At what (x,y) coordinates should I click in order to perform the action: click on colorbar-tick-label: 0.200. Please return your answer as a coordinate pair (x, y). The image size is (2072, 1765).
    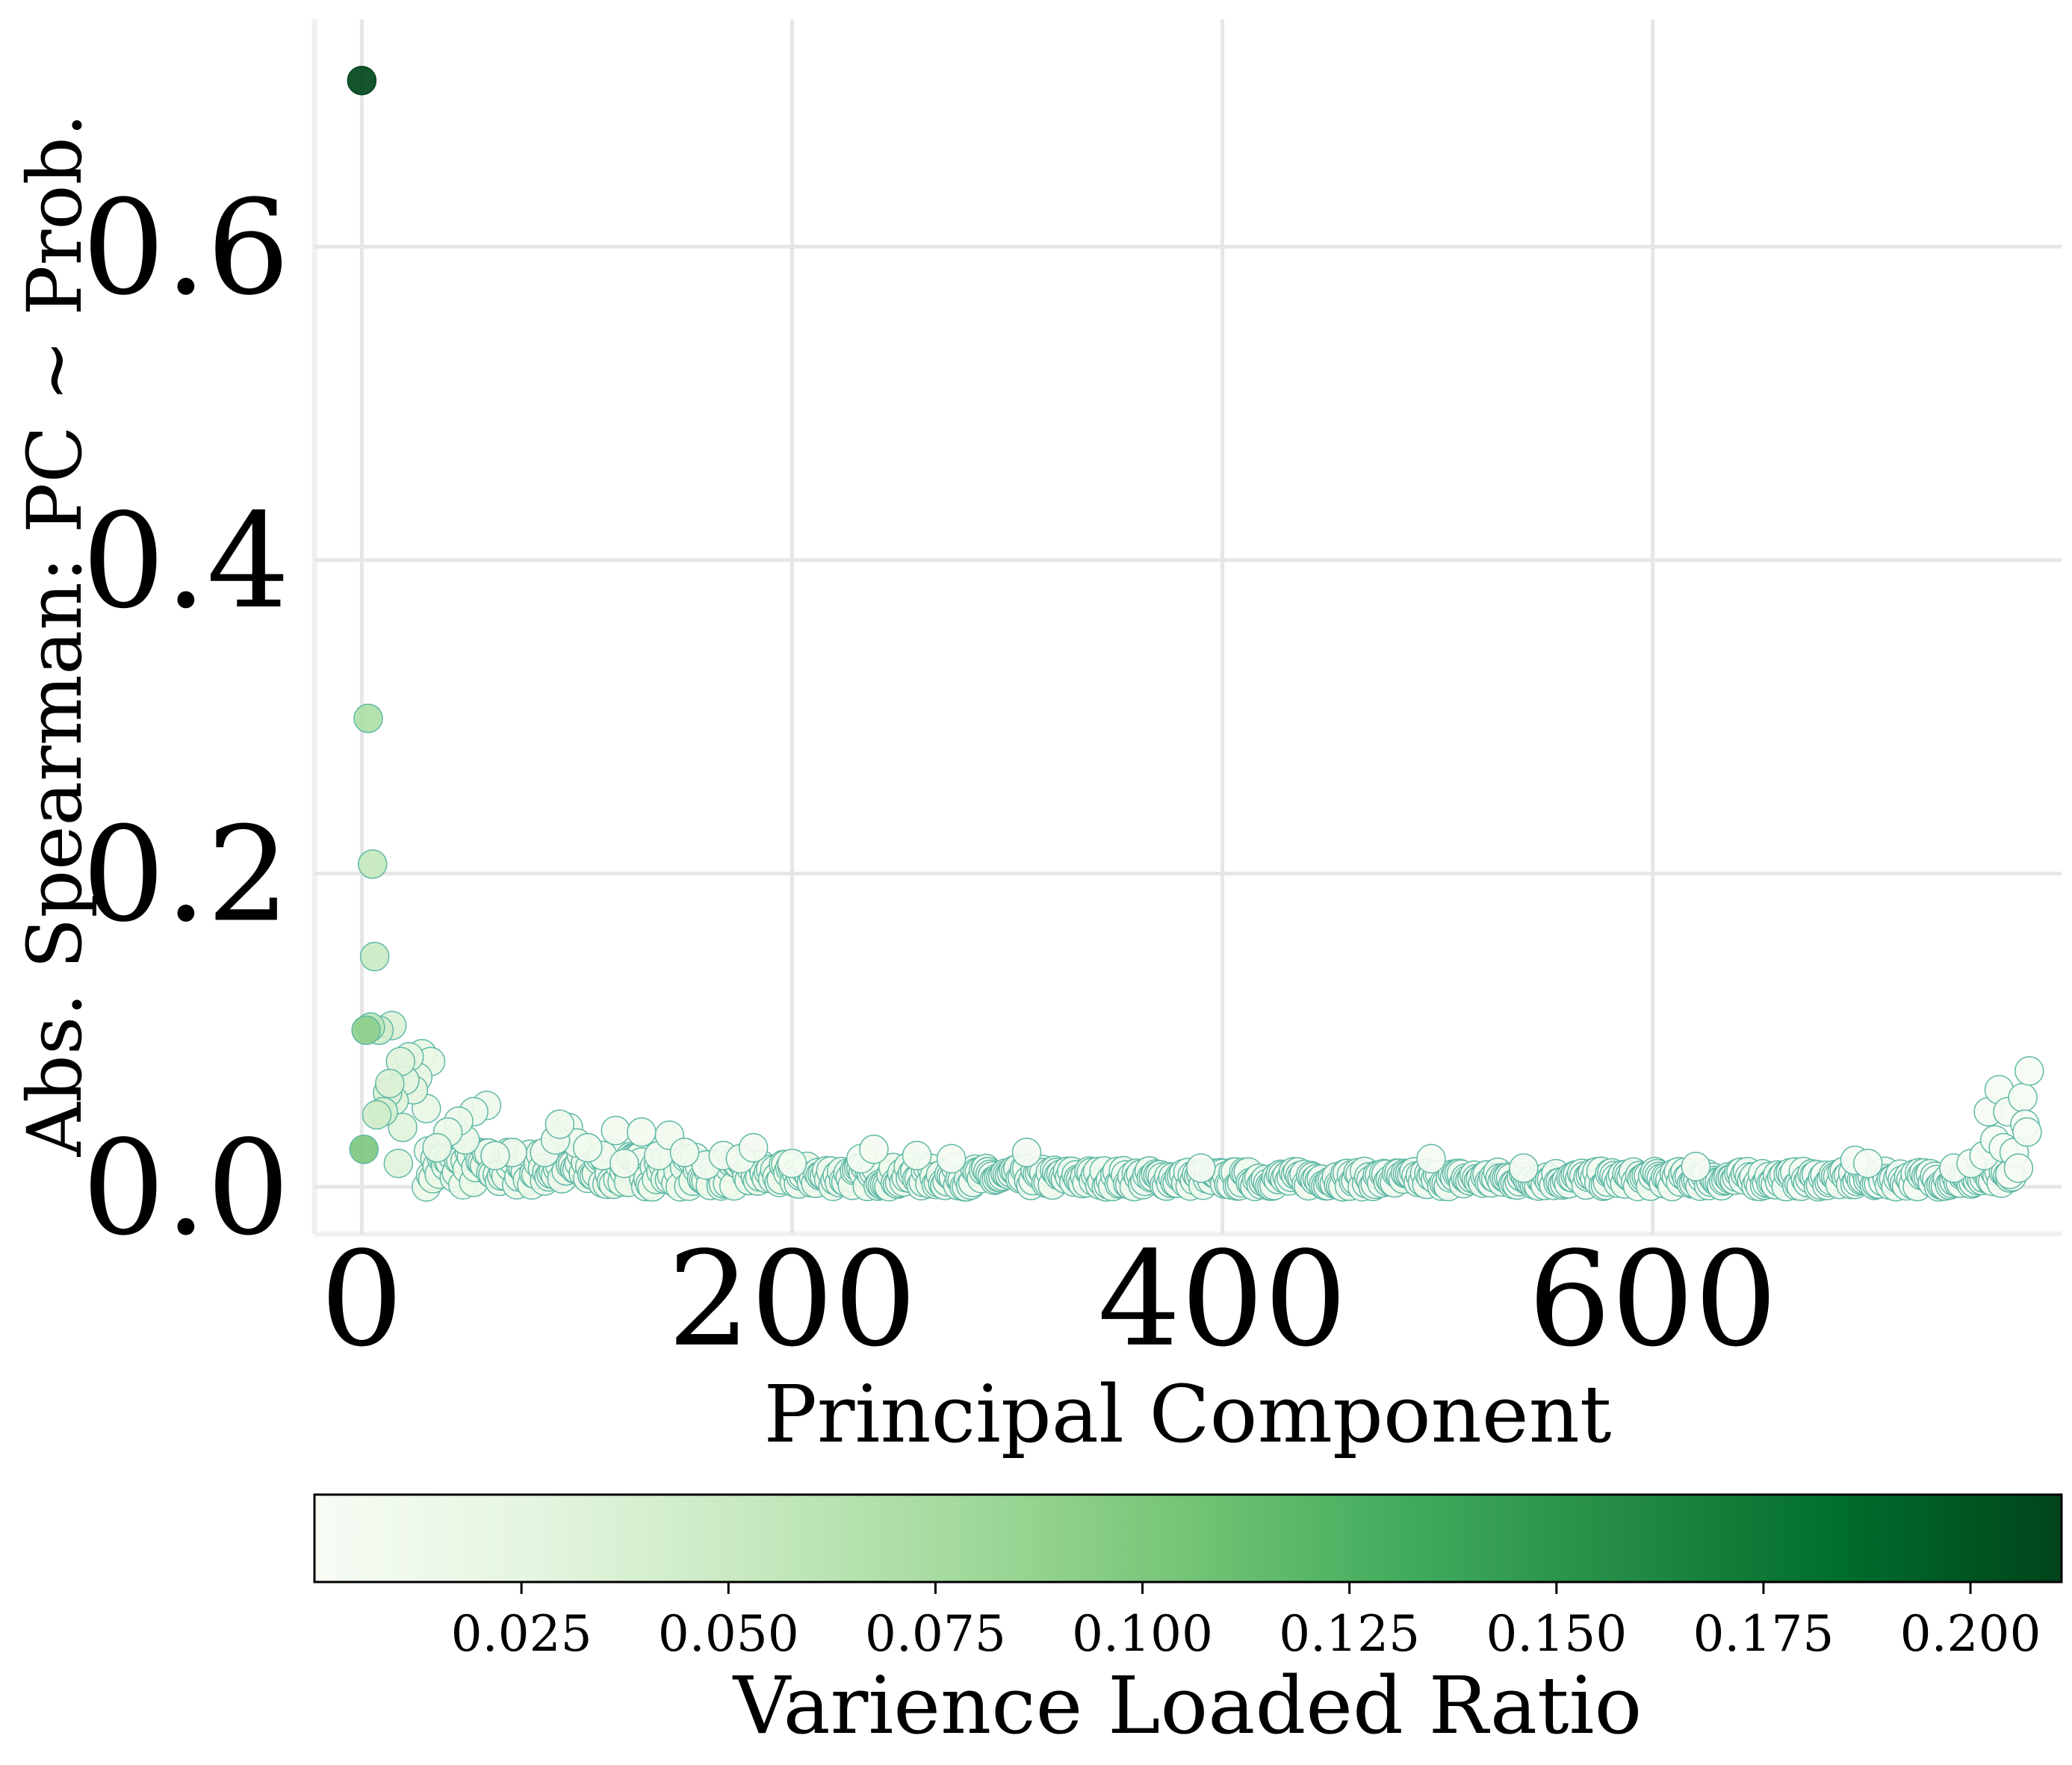
    Looking at the image, I should click on (1970, 1634).